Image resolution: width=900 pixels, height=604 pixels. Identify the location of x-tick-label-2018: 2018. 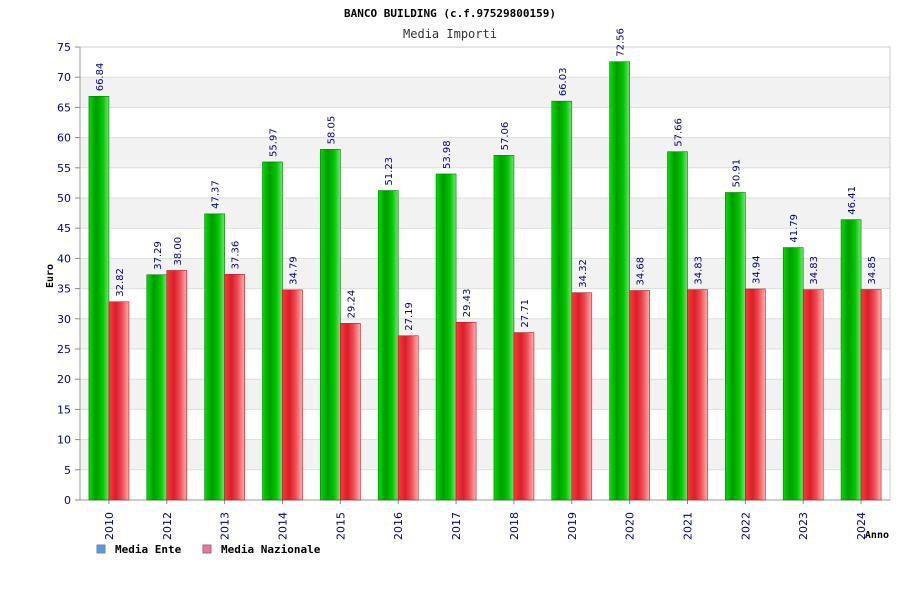
(514, 526).